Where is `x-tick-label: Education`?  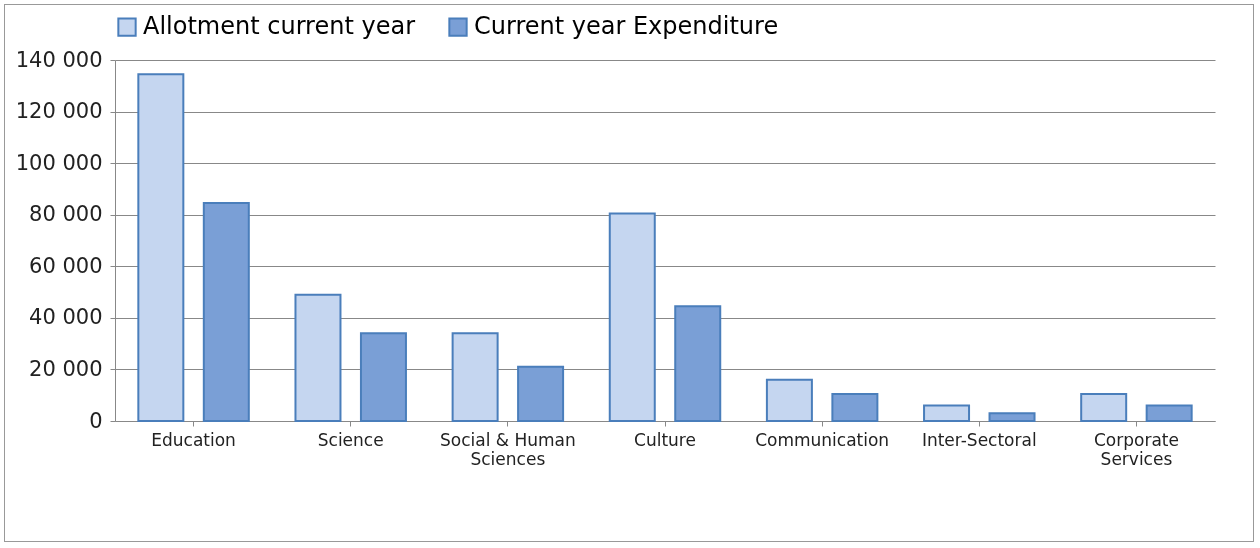 x-tick-label: Education is located at coordinates (193, 439).